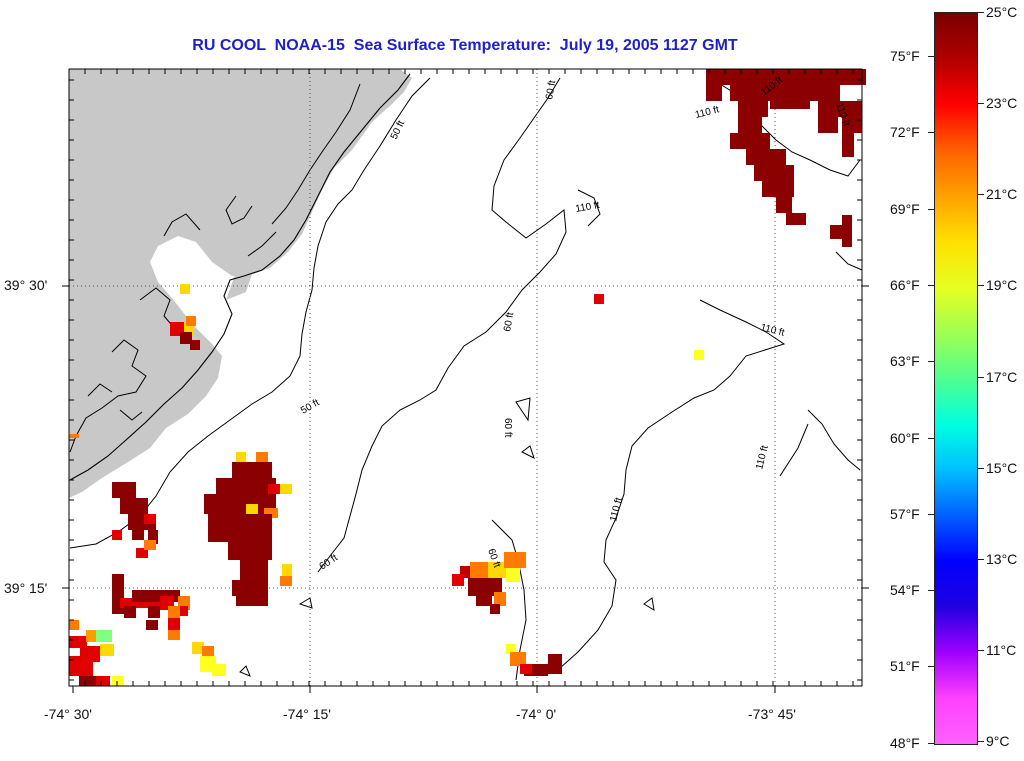  I want to click on colorbar-fahrenheit-label: 72°F, so click(905, 132).